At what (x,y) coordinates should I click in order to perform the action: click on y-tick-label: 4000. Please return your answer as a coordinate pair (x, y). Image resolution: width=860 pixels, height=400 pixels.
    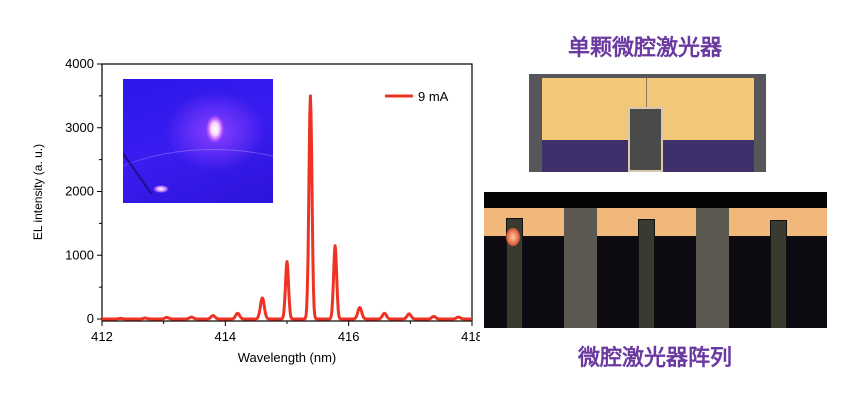
    Looking at the image, I should click on (79, 63).